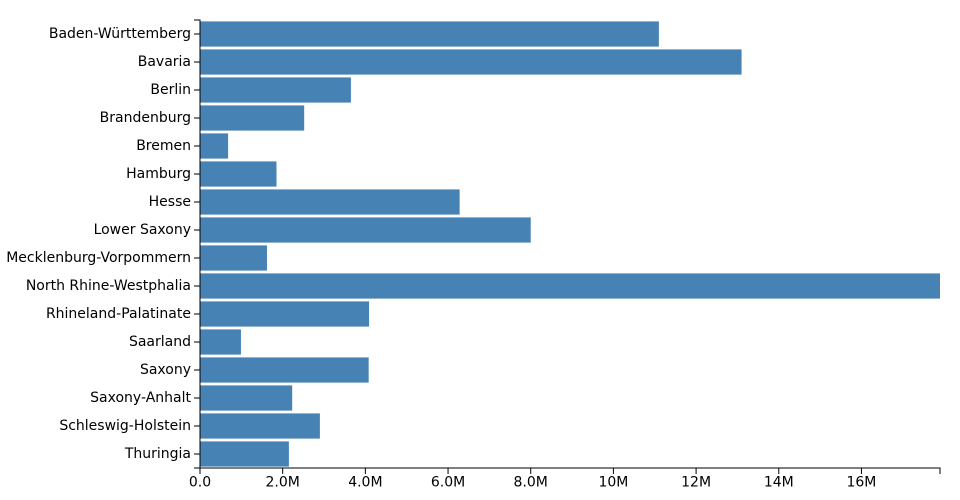  What do you see at coordinates (145, 118) in the screenshot?
I see `y-tick-label: Brandenburg` at bounding box center [145, 118].